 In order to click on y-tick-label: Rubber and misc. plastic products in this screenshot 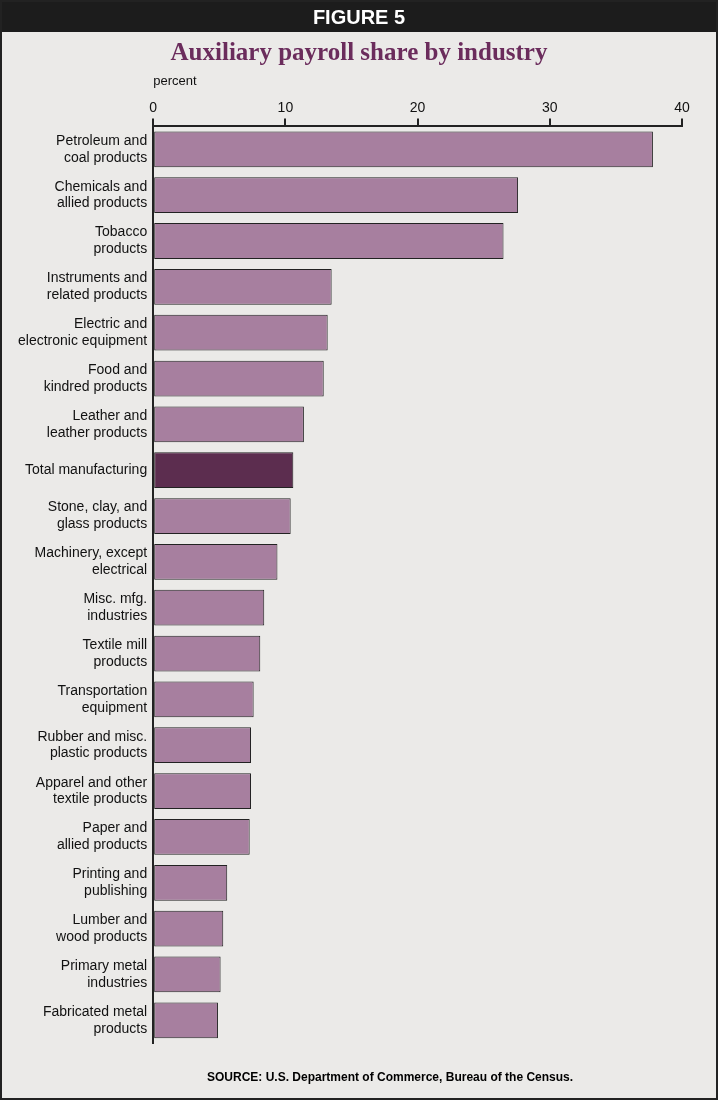, I will do `click(92, 744)`.